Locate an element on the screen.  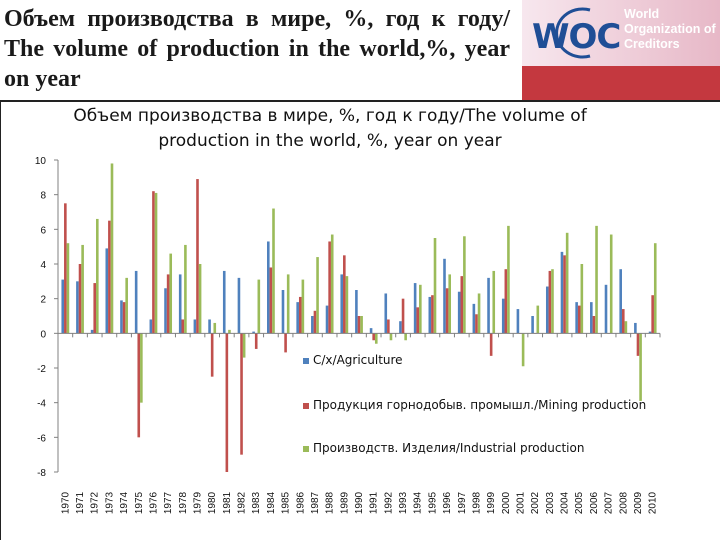
x-tick-label: 1981 is located at coordinates (227, 502).